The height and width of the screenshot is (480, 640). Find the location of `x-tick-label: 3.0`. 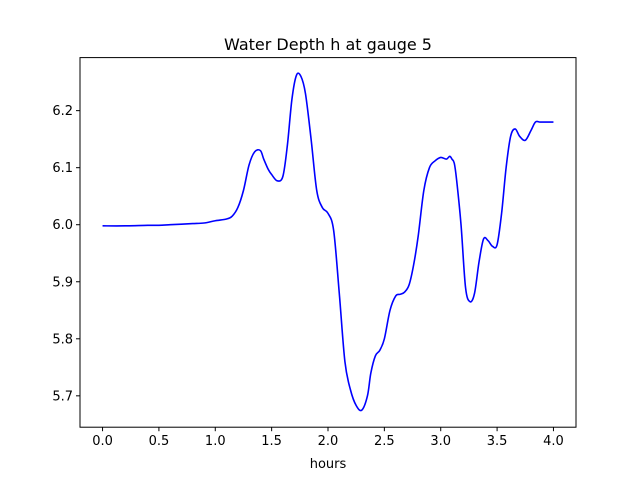

x-tick-label: 3.0 is located at coordinates (440, 441).